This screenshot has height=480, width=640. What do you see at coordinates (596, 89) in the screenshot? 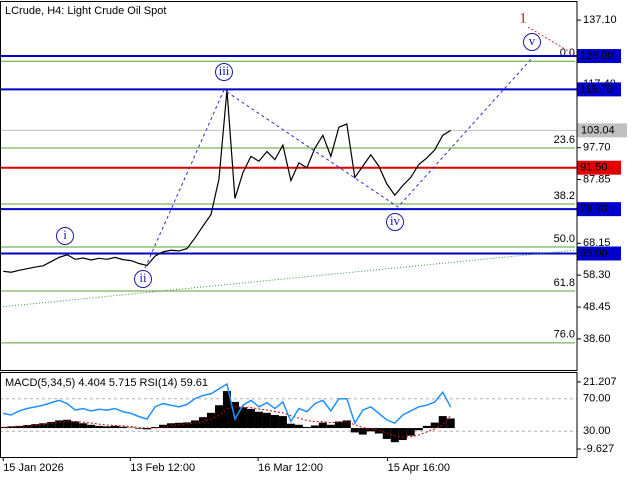
I see `level-label: 115.70` at bounding box center [596, 89].